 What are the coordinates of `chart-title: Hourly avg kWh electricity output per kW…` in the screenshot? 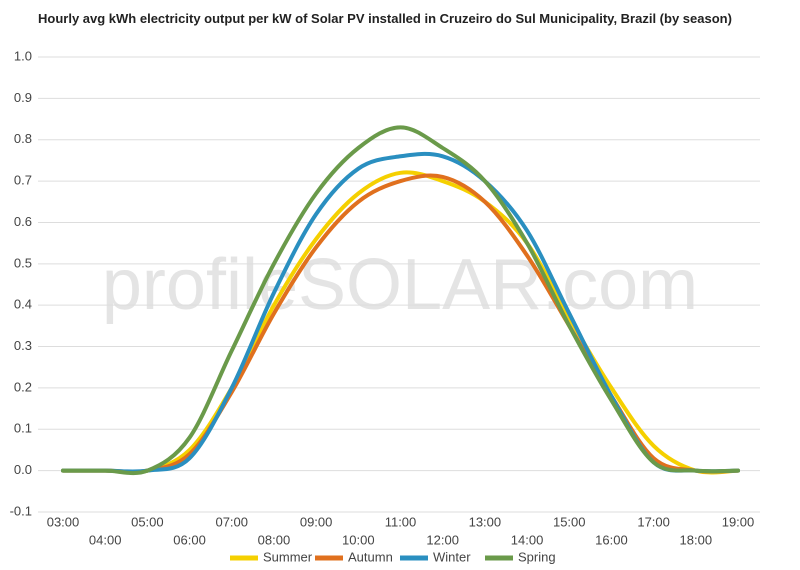 It's located at (385, 18).